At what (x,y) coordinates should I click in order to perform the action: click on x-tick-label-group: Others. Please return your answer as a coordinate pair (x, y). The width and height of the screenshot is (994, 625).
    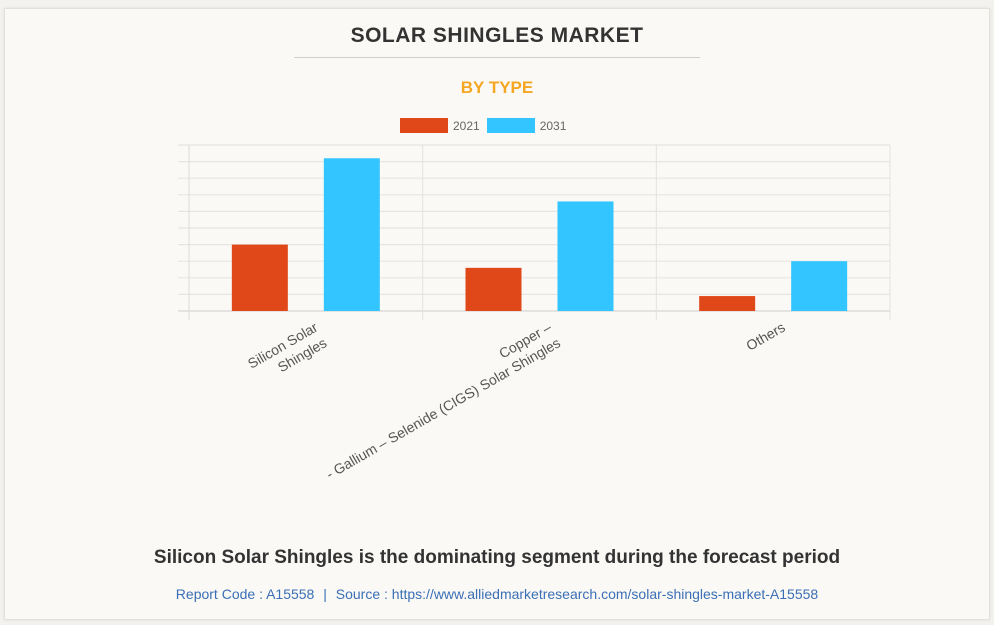
    Looking at the image, I should click on (765, 336).